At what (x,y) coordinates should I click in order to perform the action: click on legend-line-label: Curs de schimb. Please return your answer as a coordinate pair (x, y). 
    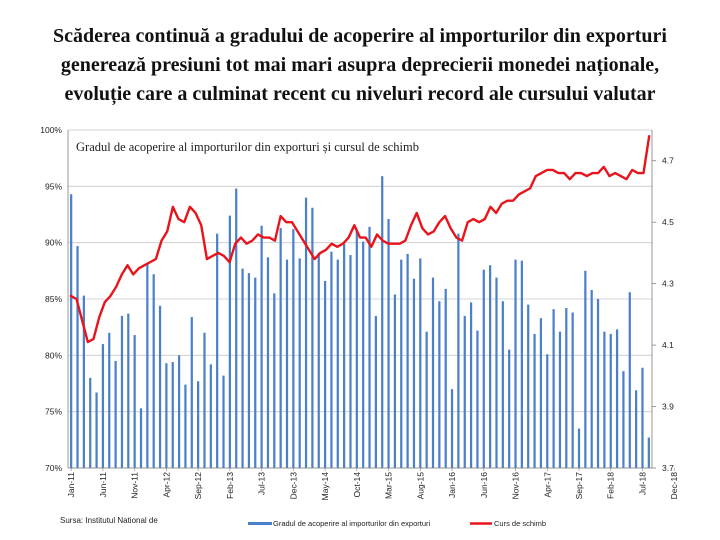
    Looking at the image, I should click on (520, 523).